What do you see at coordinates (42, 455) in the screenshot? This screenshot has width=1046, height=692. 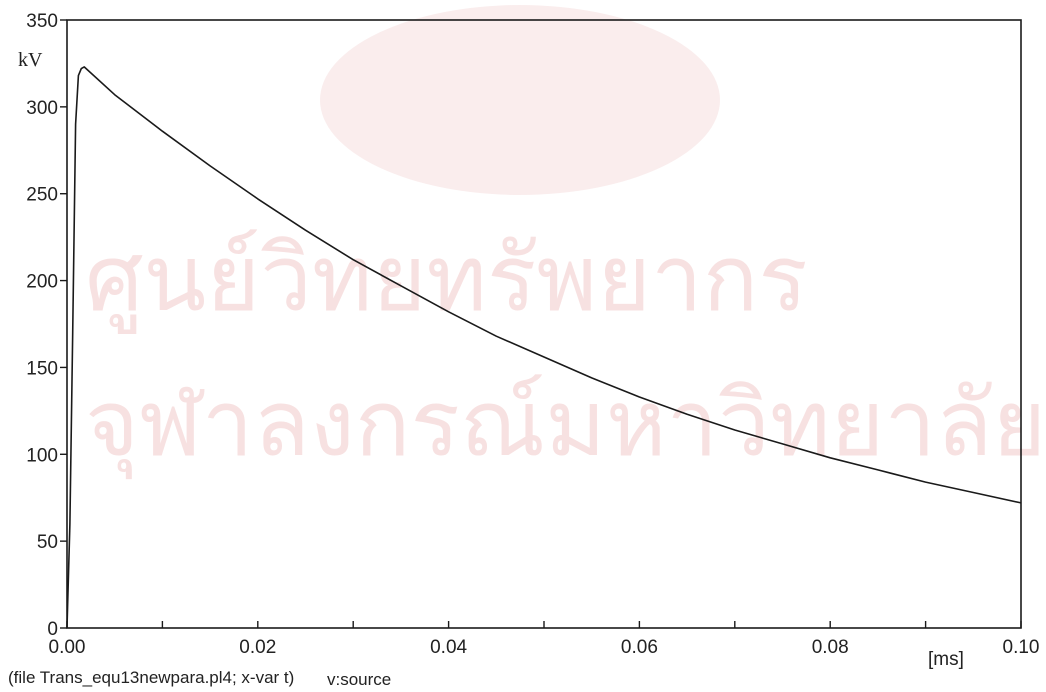 I see `y-tick-label: 100` at bounding box center [42, 455].